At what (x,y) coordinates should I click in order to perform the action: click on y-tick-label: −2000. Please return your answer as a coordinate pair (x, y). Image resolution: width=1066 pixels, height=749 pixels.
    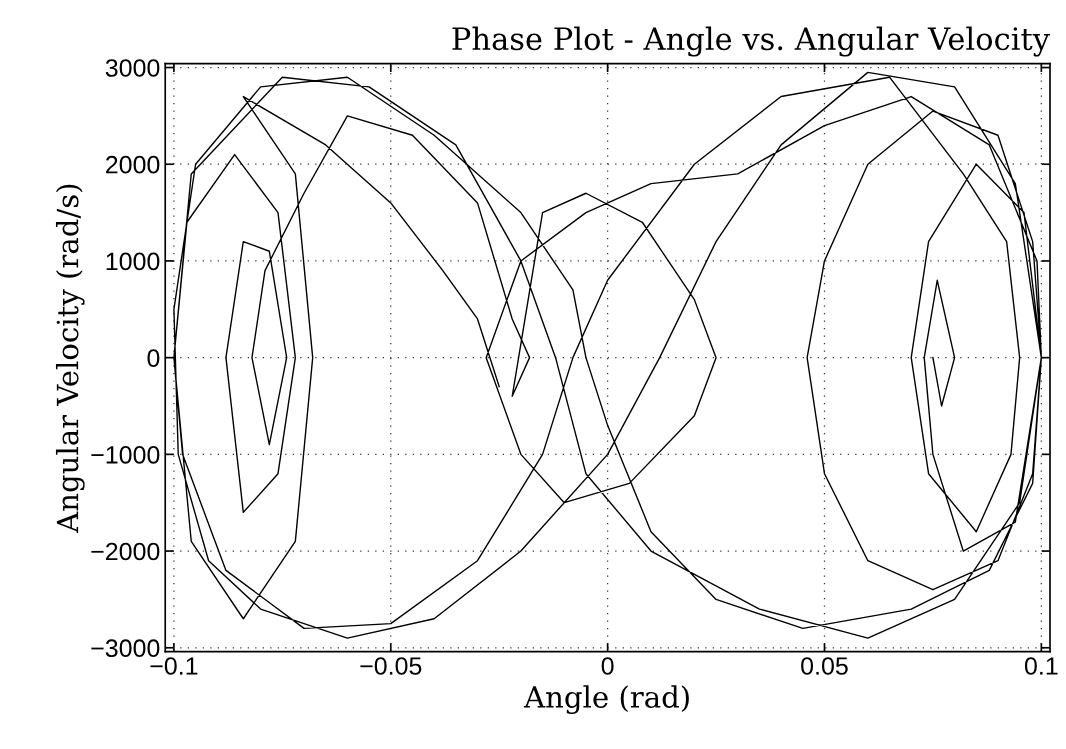
    Looking at the image, I should click on (125, 551).